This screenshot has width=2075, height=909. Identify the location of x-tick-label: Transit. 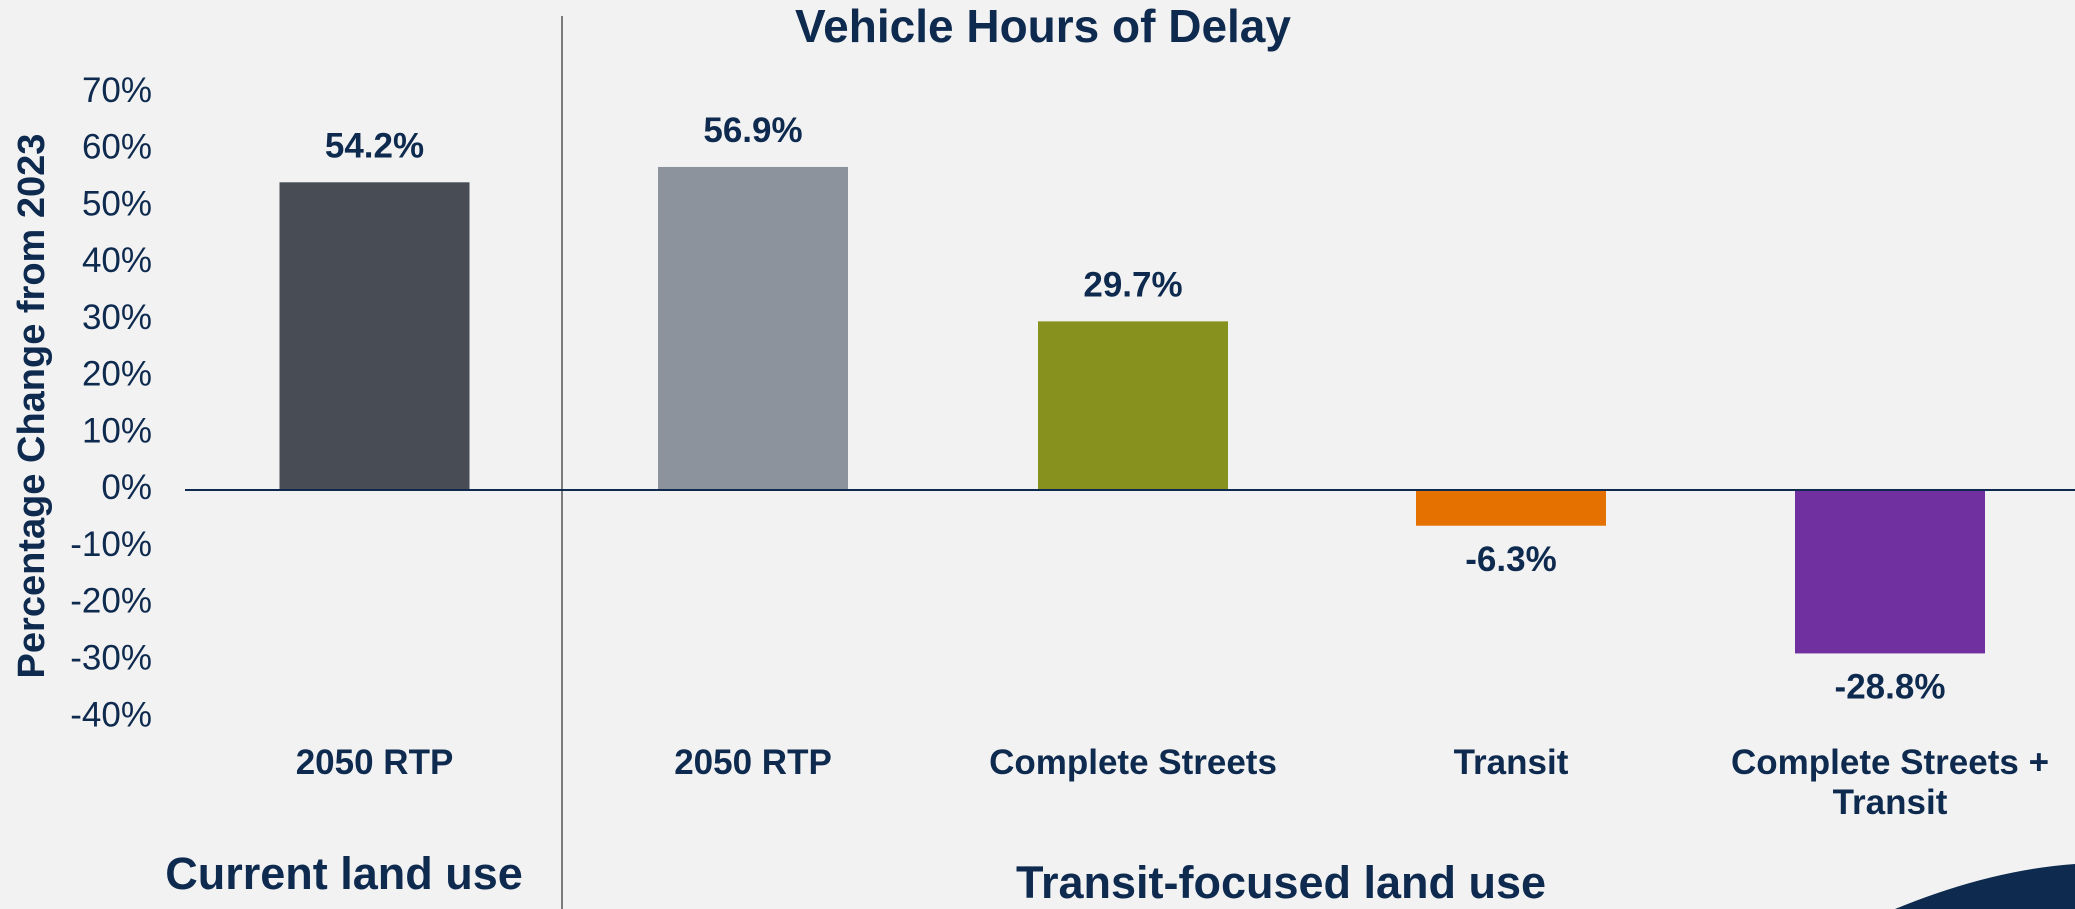
(1511, 762).